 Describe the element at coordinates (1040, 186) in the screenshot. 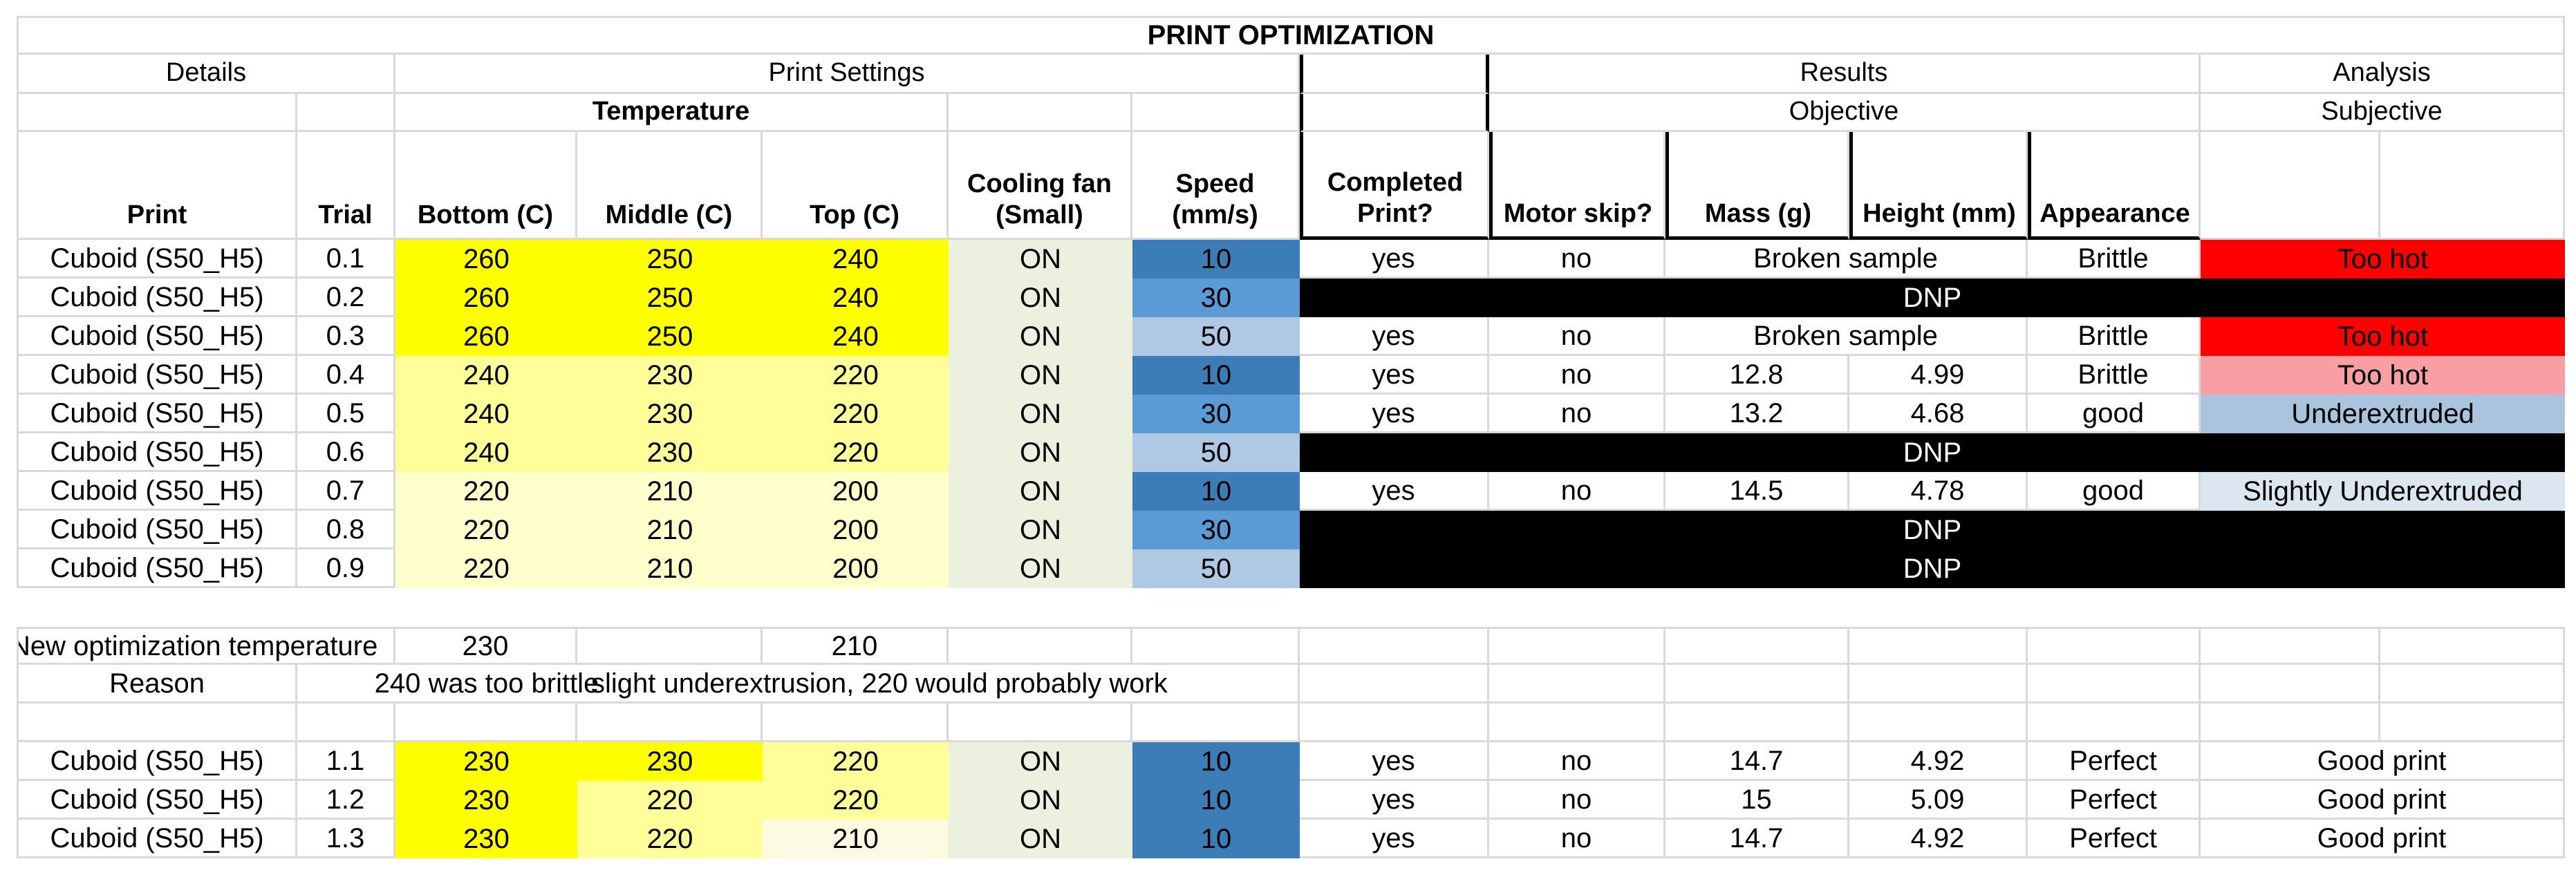

I see `column-header-cooling-fan: Cooling fan (Small)` at that location.